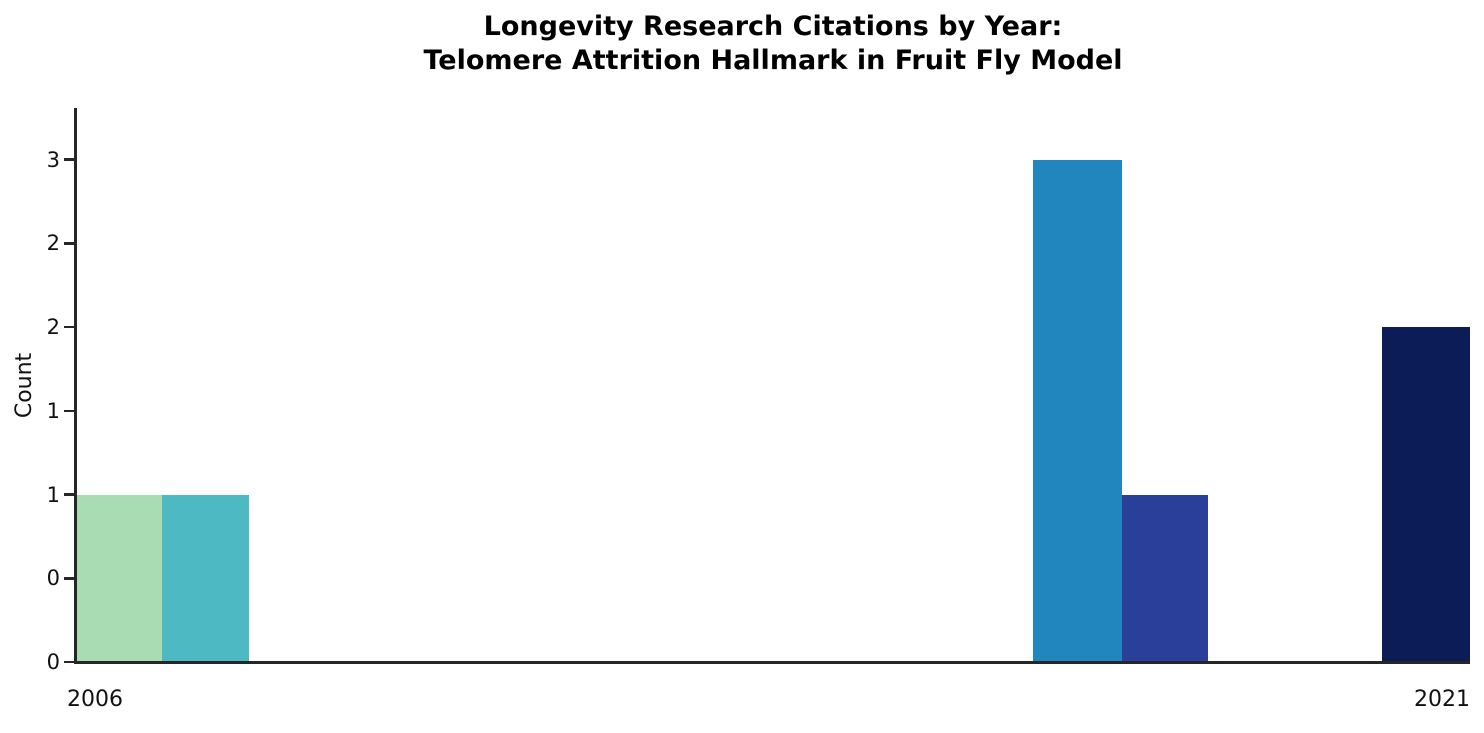 The width and height of the screenshot is (1484, 733). What do you see at coordinates (1165, 578) in the screenshot?
I see `histogram-bar-2017` at bounding box center [1165, 578].